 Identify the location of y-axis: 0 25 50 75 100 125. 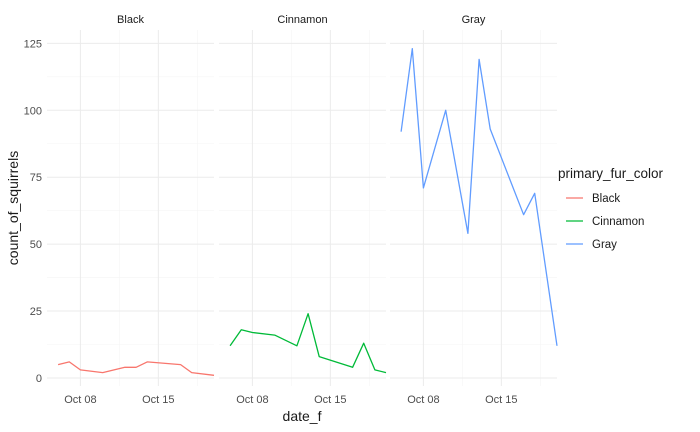
(33, 211).